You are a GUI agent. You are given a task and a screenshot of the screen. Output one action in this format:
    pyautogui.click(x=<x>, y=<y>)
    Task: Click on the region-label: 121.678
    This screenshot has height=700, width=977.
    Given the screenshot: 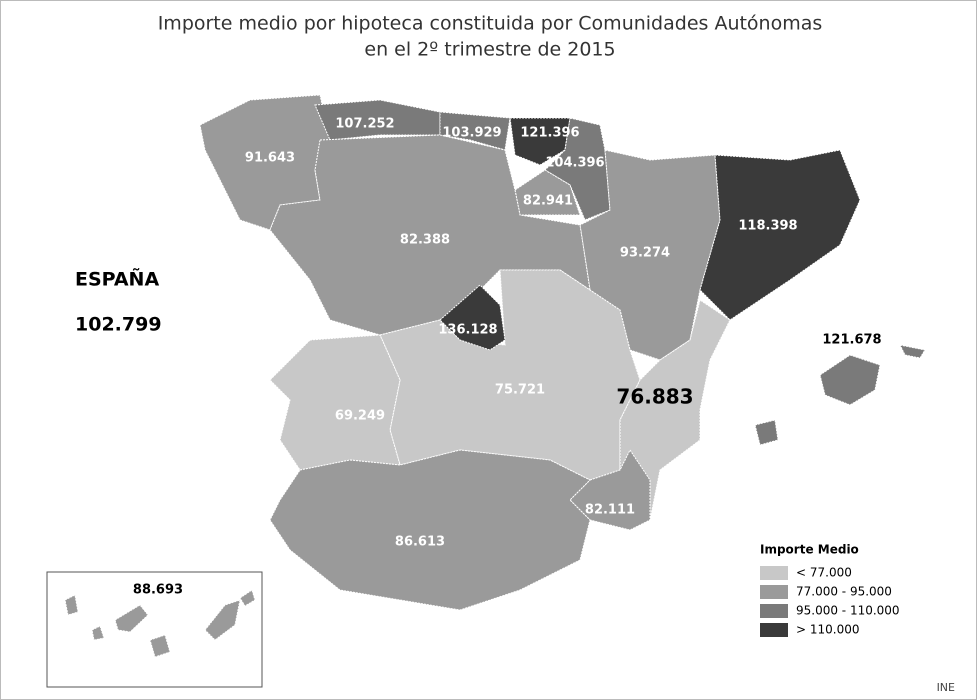 What is the action you would take?
    pyautogui.click(x=851, y=340)
    